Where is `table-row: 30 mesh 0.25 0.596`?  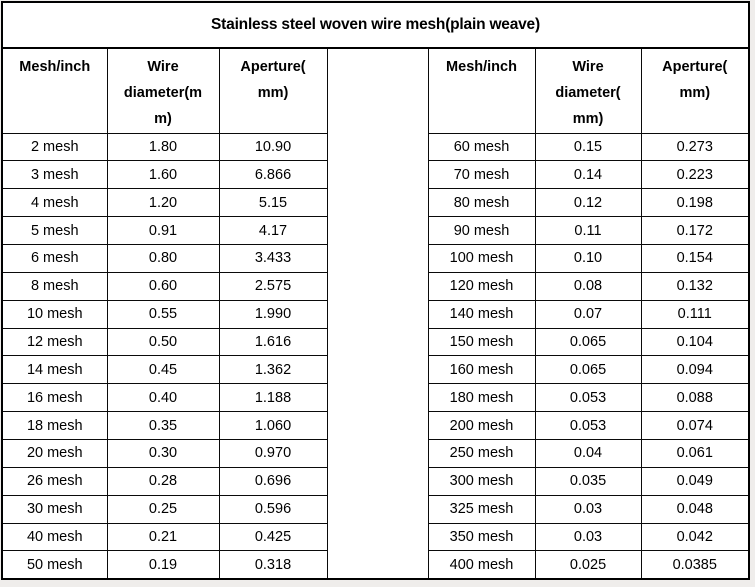
table-row: 30 mesh 0.25 0.596 is located at coordinates (165, 509).